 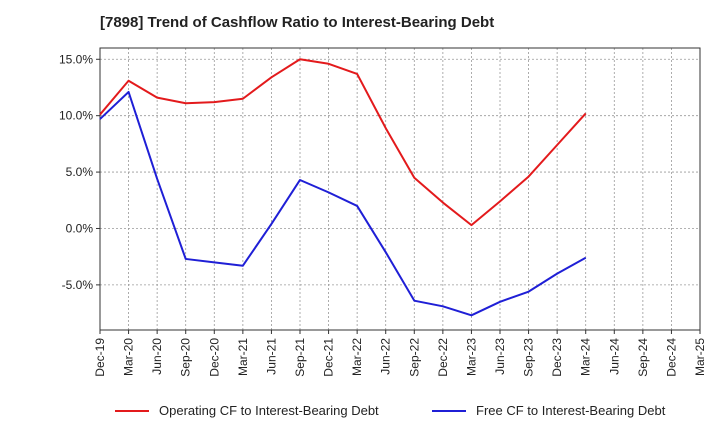 What do you see at coordinates (214, 357) in the screenshot?
I see `x-tick-label: Dec-20` at bounding box center [214, 357].